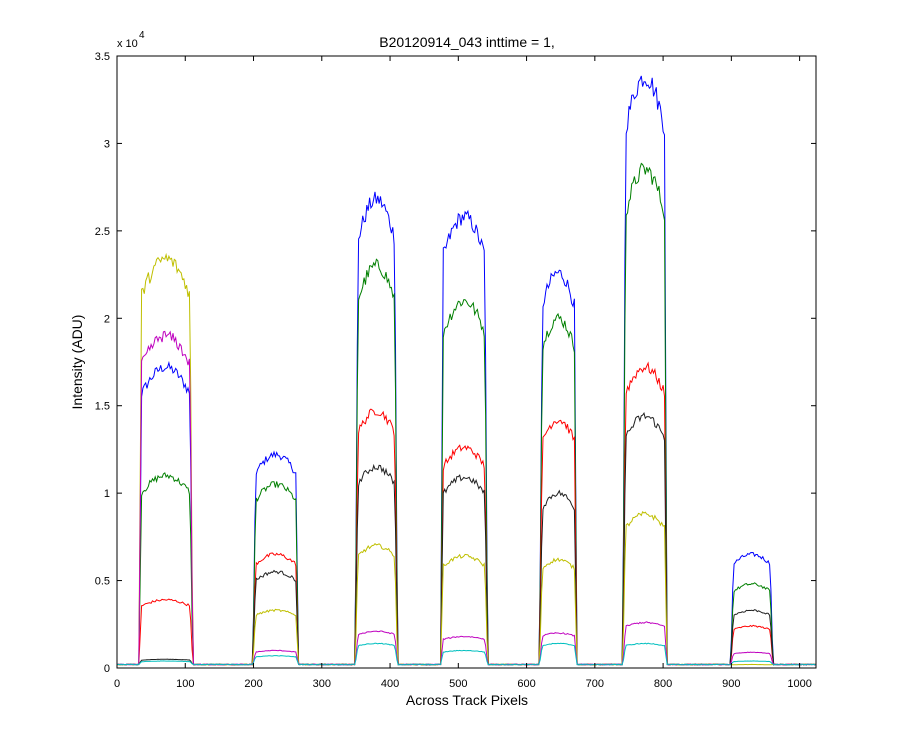  I want to click on x-tick-label: 300, so click(322, 684).